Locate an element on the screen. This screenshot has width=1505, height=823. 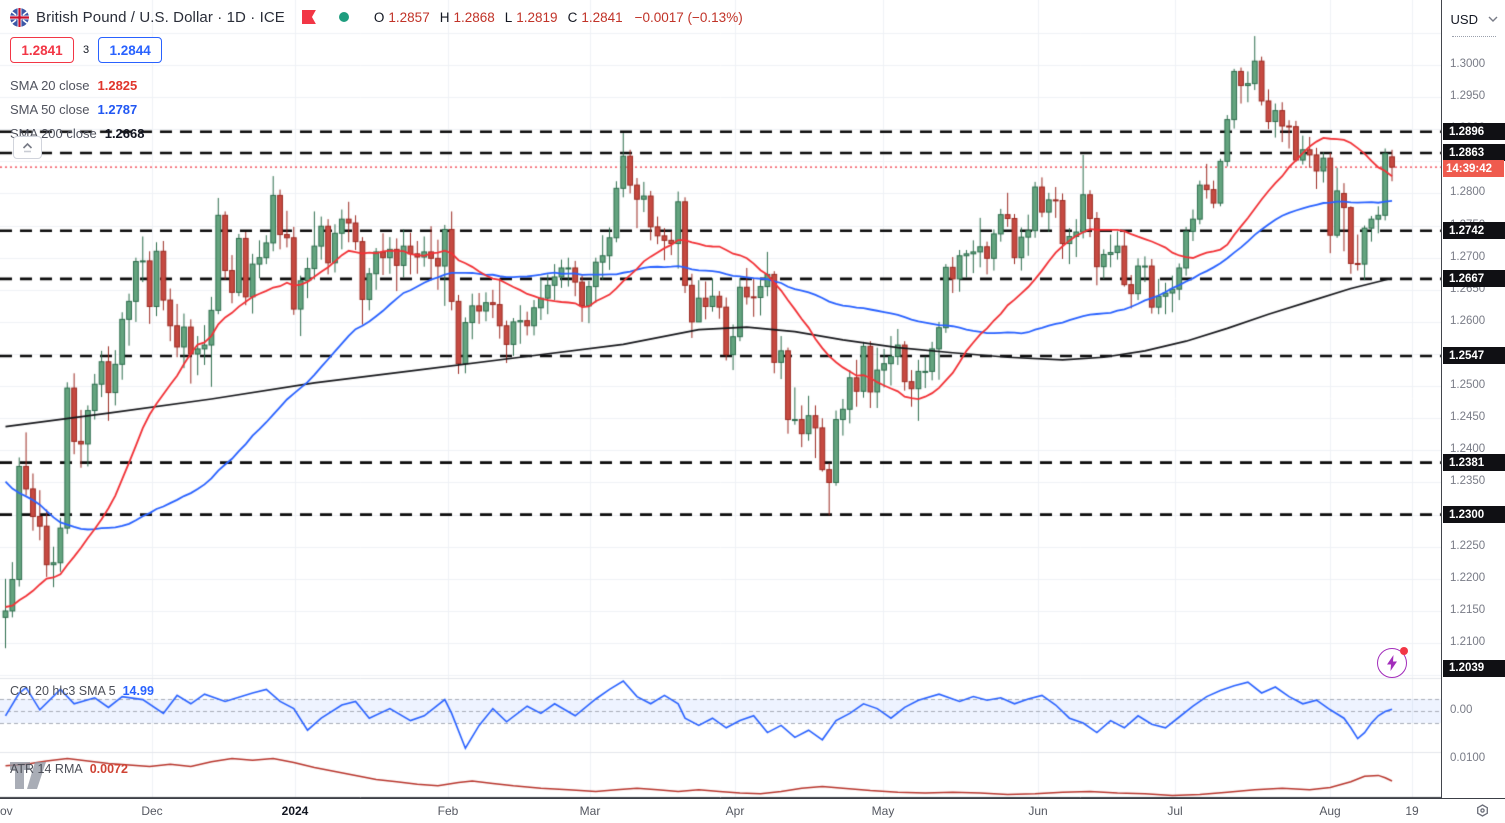
time-axis-label: Aug is located at coordinates (1330, 811).